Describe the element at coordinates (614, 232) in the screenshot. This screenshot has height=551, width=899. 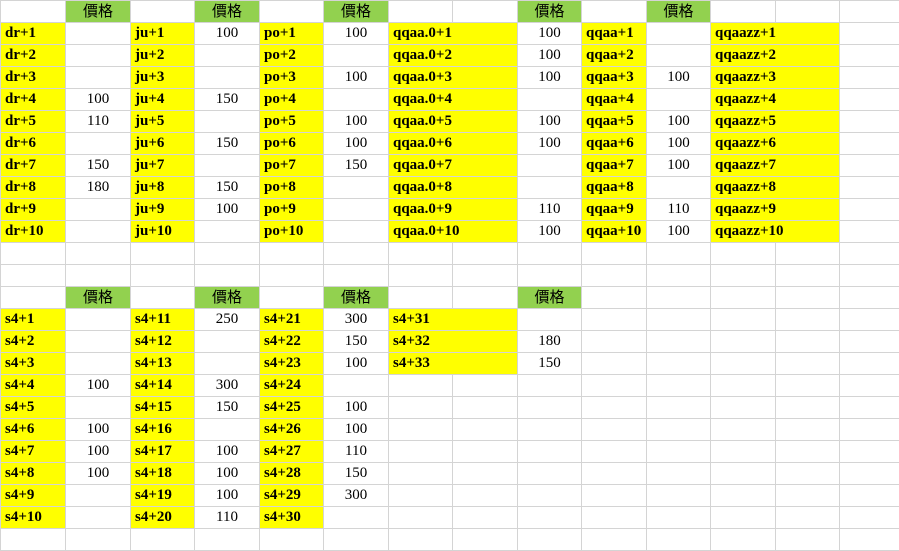
I see `item-label: qqaa+10` at that location.